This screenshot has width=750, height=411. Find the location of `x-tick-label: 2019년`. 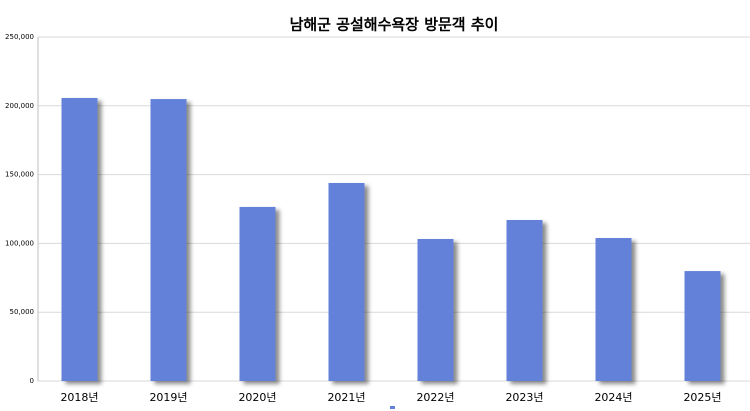

x-tick-label: 2019년 is located at coordinates (168, 397).